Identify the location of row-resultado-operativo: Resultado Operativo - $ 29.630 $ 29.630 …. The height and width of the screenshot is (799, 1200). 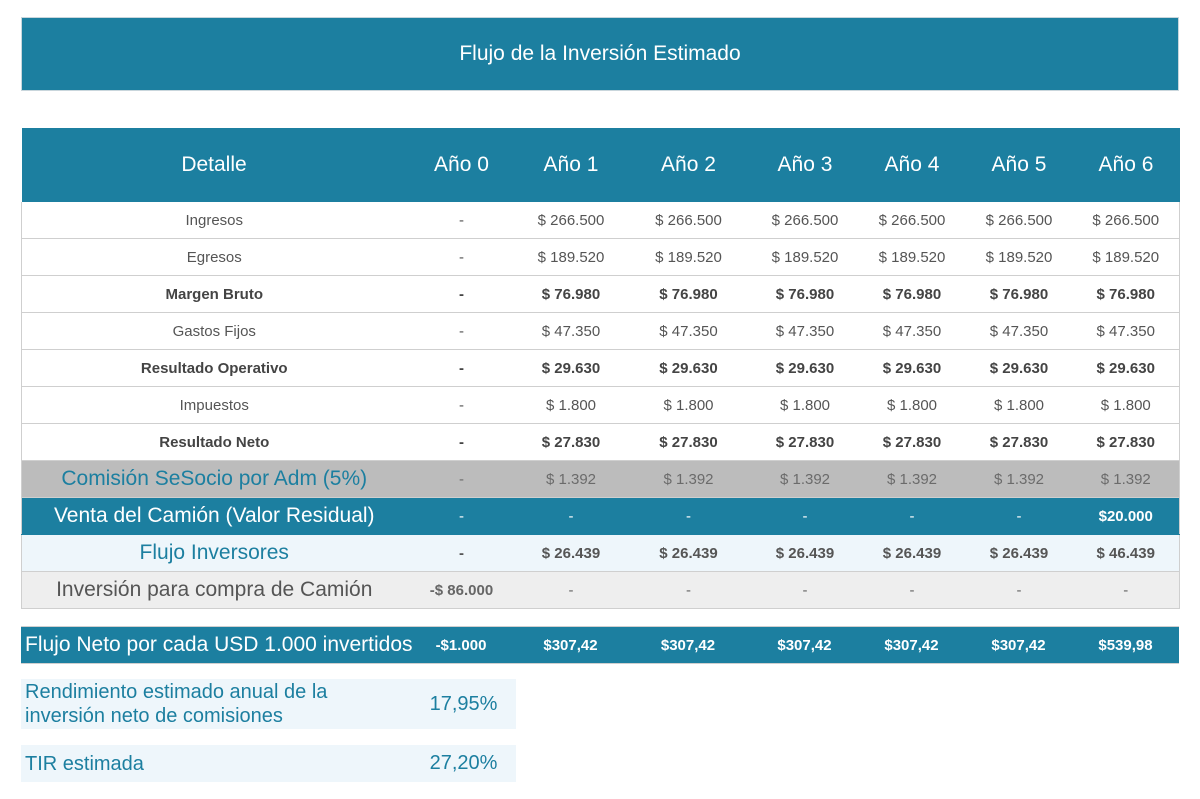
(600, 368).